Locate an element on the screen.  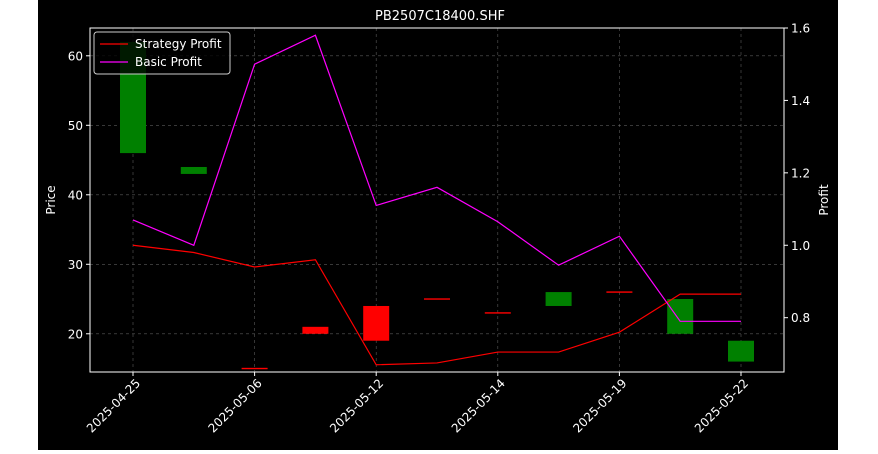
legend-box is located at coordinates (162, 53).